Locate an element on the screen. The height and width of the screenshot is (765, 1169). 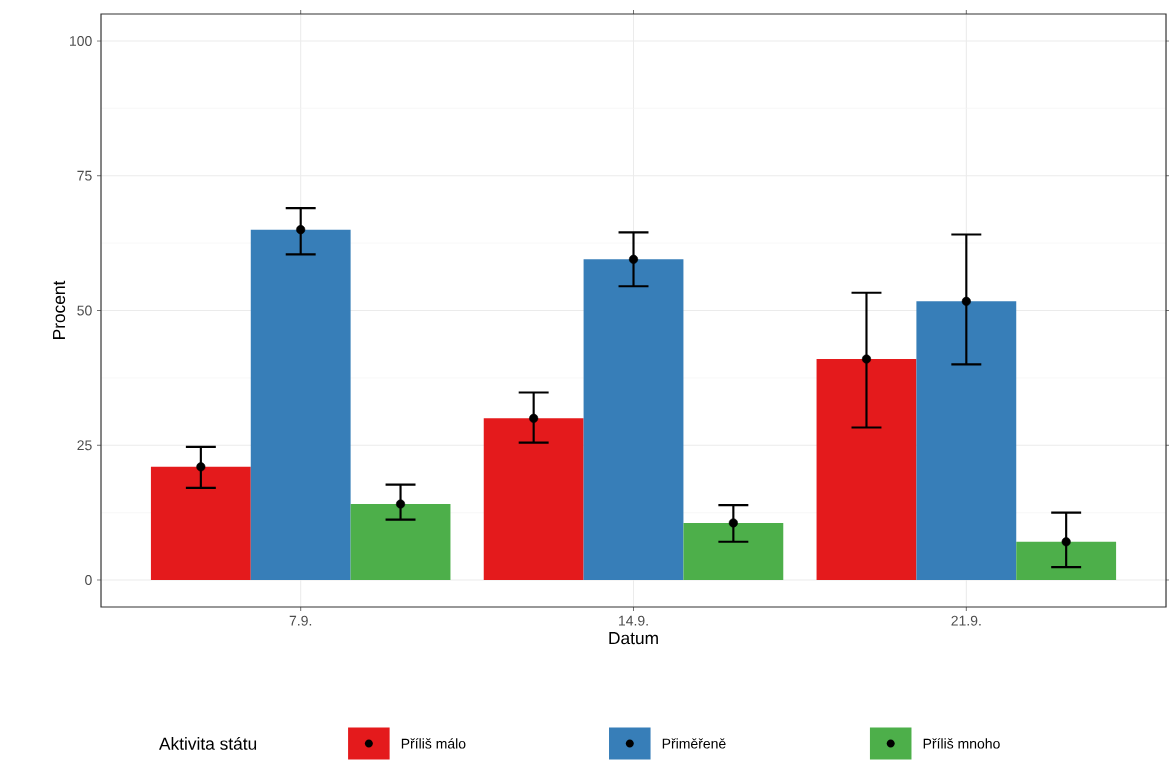
legend-label: Příliš málo is located at coordinates (433, 743).